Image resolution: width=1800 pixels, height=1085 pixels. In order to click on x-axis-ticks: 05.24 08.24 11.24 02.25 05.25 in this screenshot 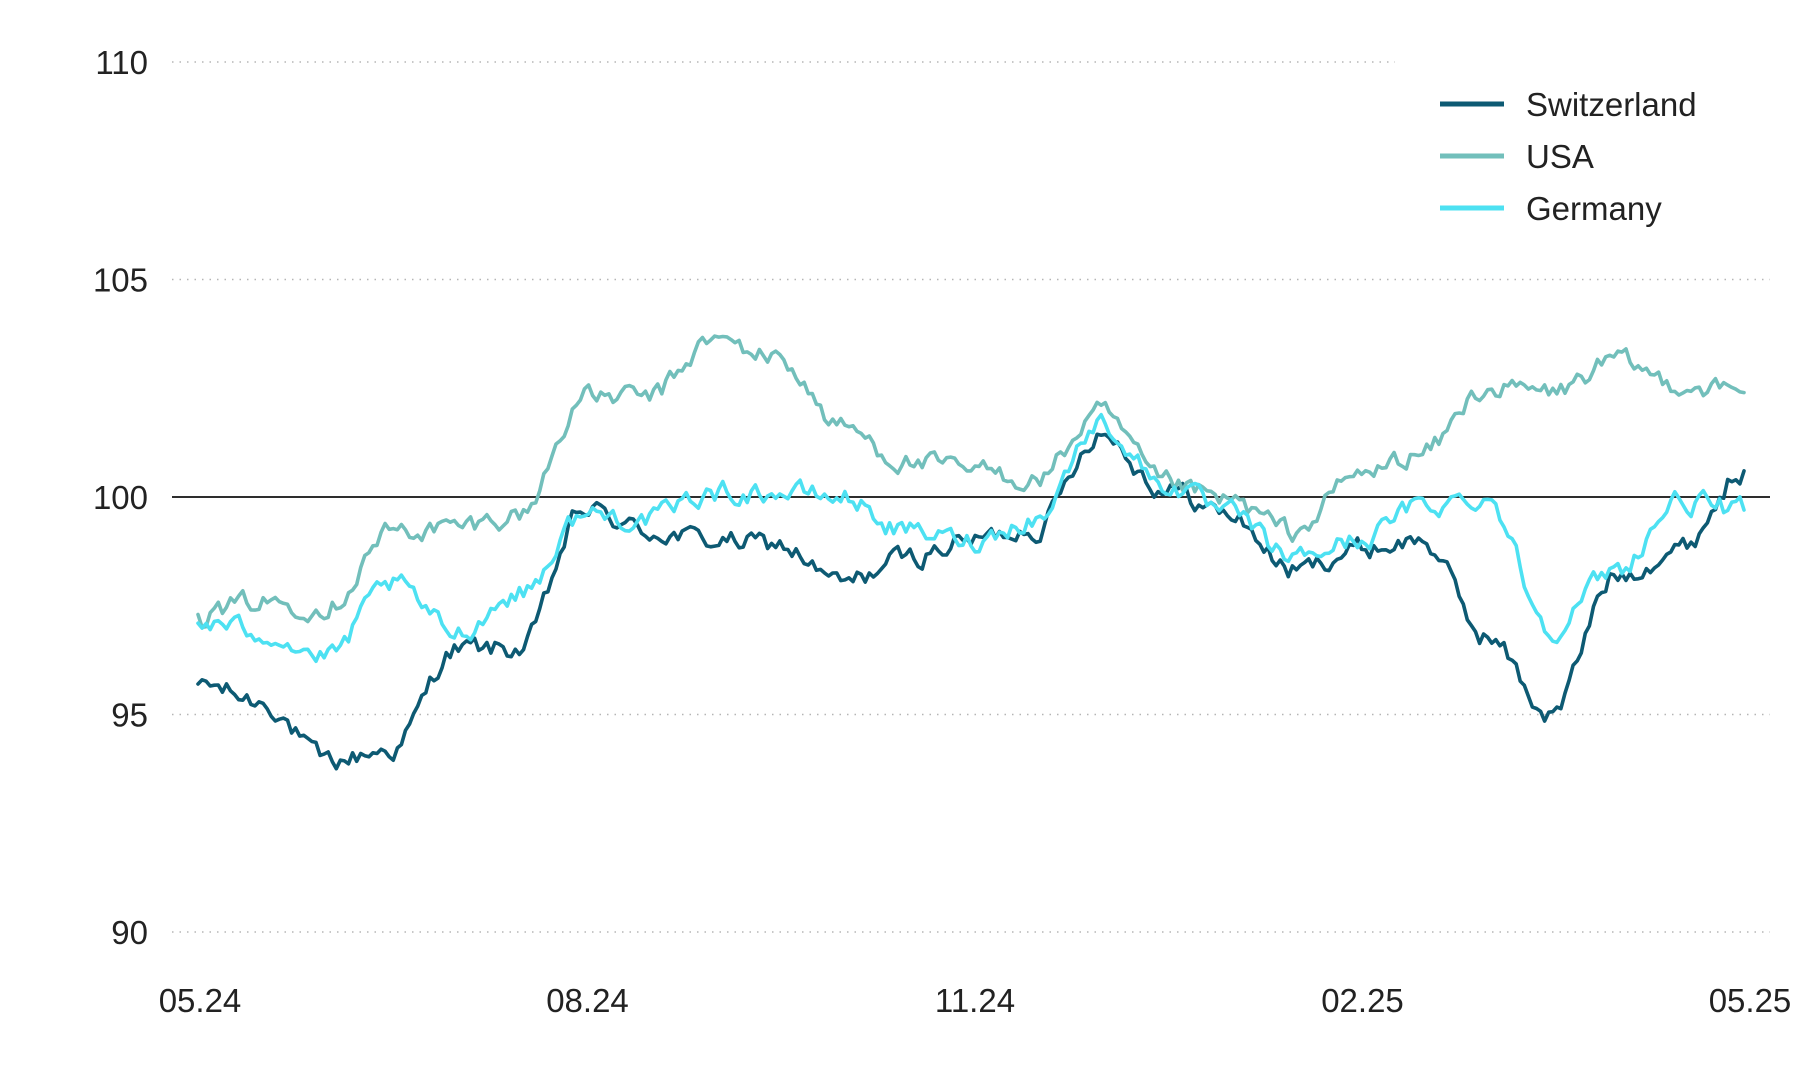, I will do `click(975, 1000)`.